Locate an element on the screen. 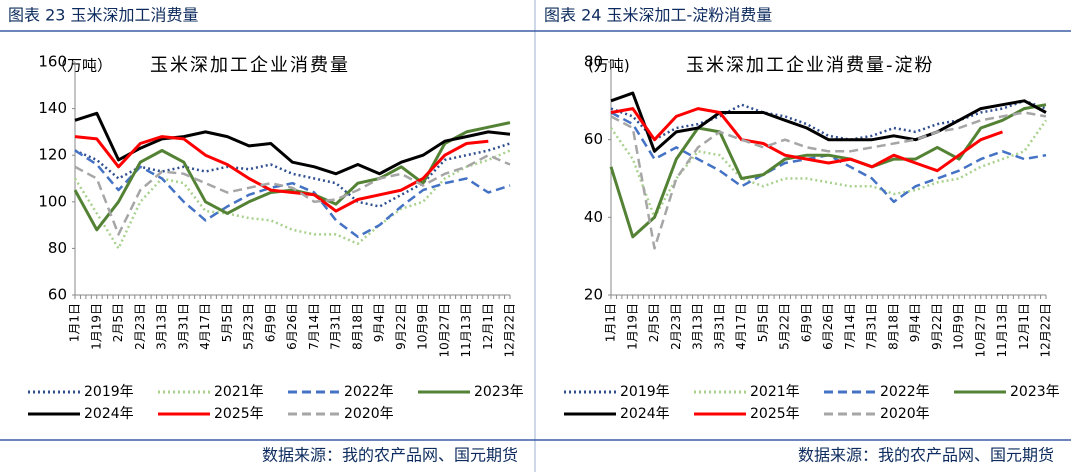 Image resolution: width=1071 pixels, height=472 pixels. unit-label: (万吨) is located at coordinates (609, 66).